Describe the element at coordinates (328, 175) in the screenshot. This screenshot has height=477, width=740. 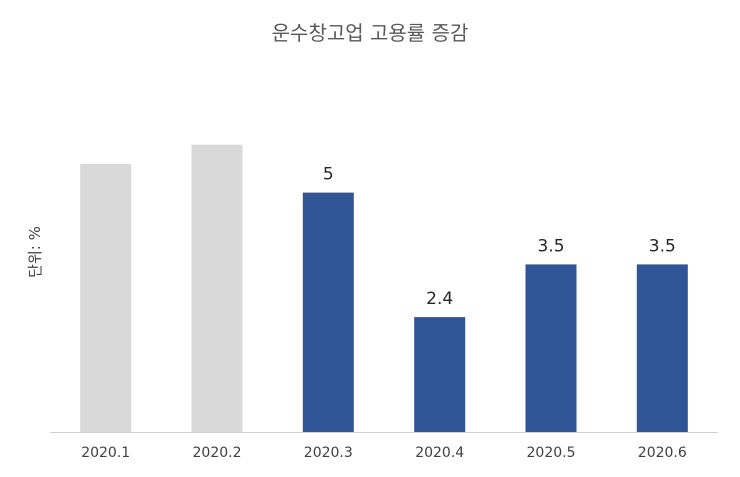
I see `data-label: 5` at that location.